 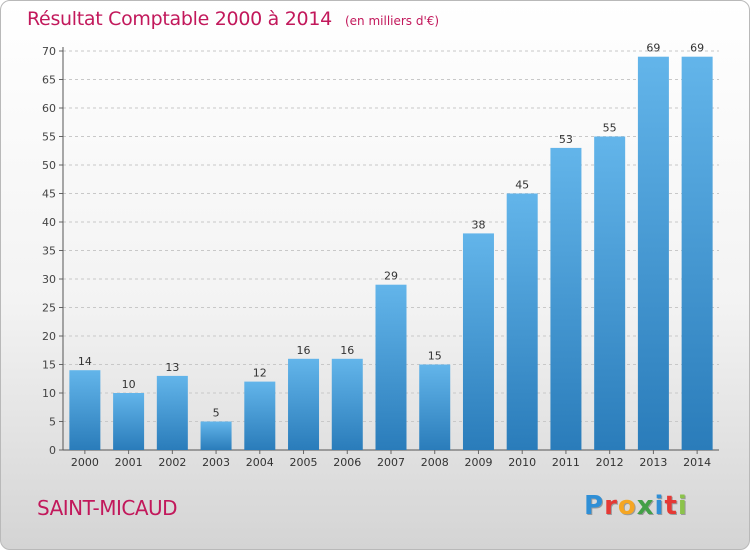 I want to click on x-tick-label: 2014, so click(x=697, y=462).